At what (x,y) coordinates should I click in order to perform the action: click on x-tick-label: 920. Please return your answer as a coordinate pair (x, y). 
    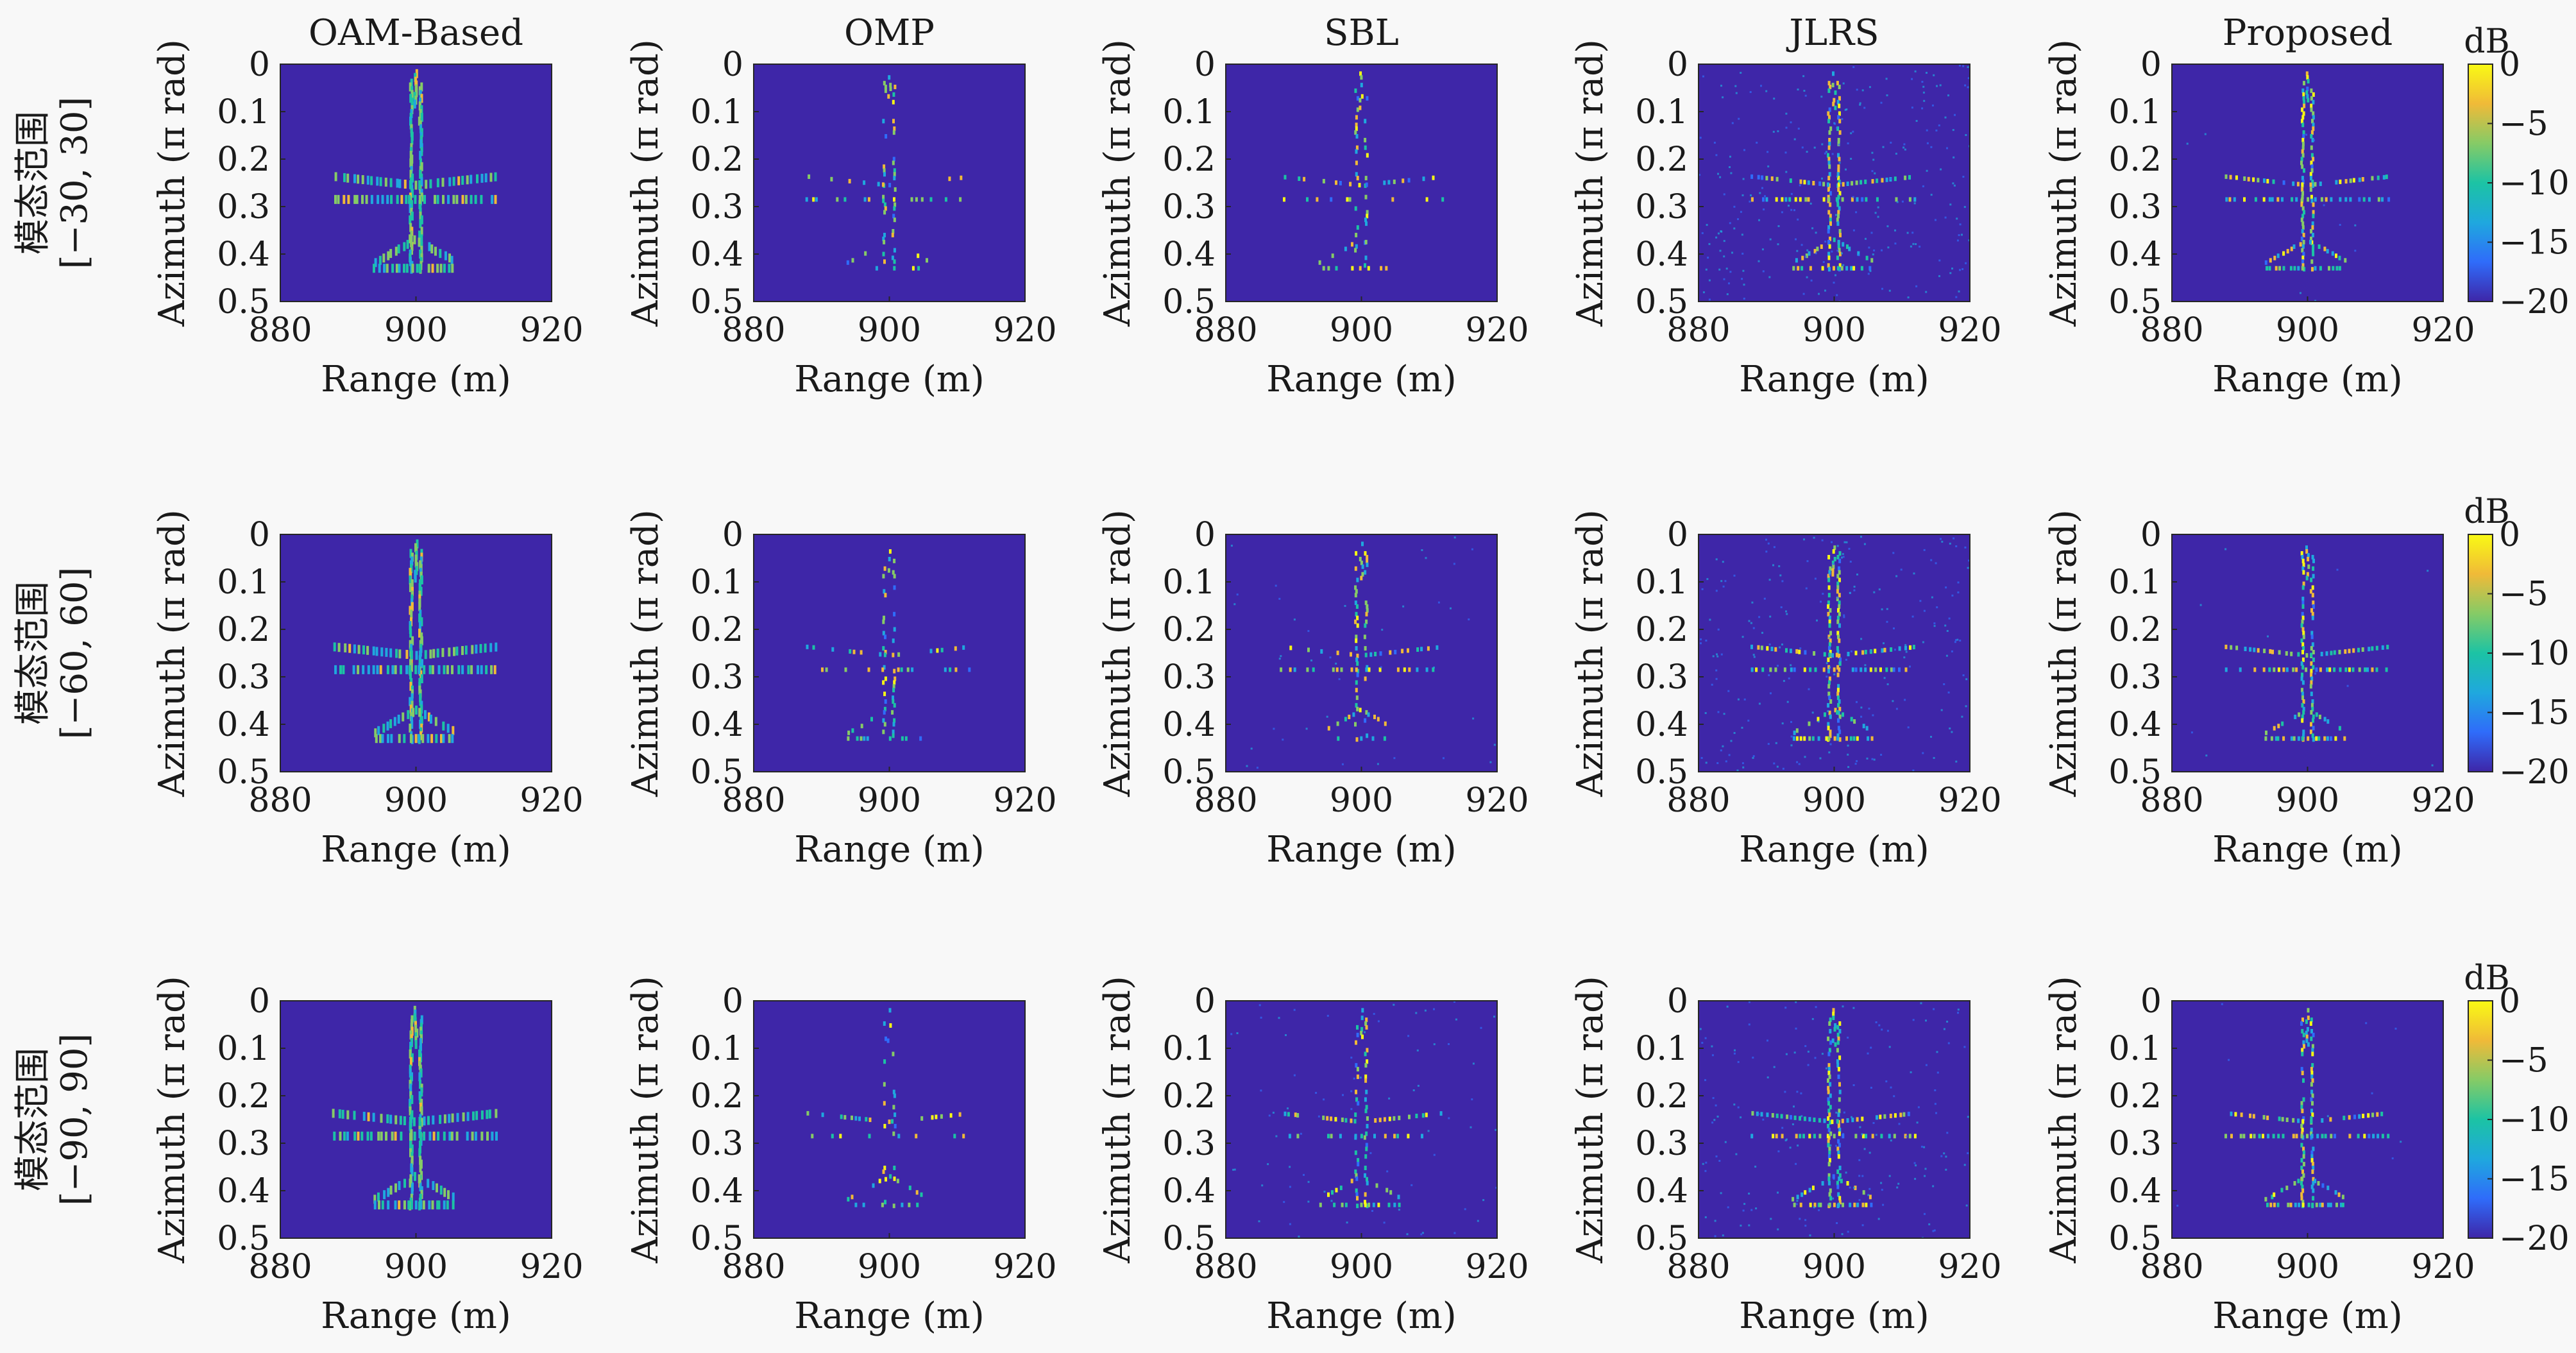
    Looking at the image, I should click on (2443, 330).